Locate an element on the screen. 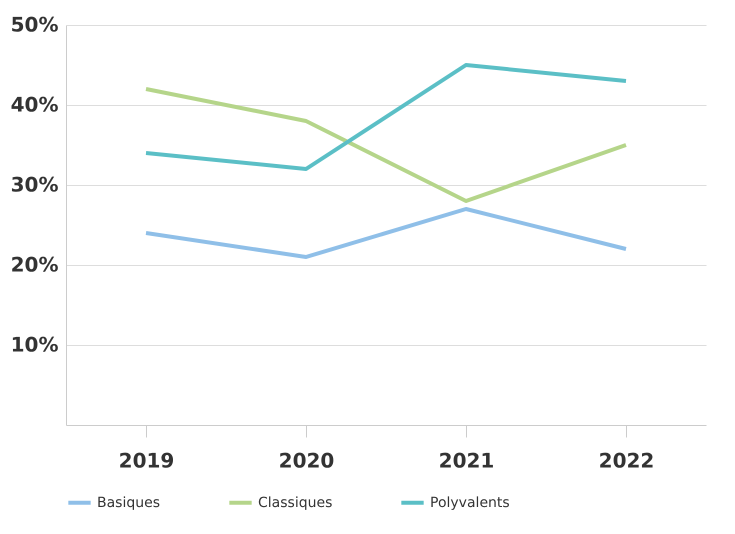 This screenshot has width=735, height=534. y-tick-label: 50% is located at coordinates (34, 24).